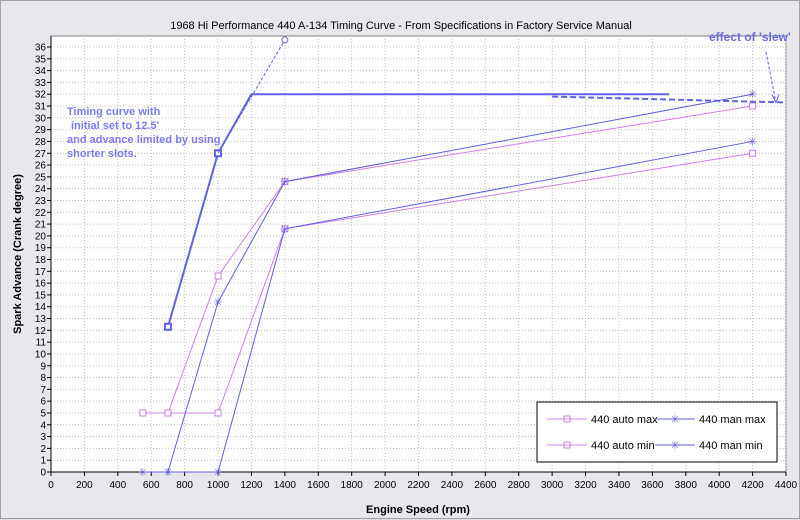  What do you see at coordinates (41, 272) in the screenshot?
I see `y-tick-label: 17` at bounding box center [41, 272].